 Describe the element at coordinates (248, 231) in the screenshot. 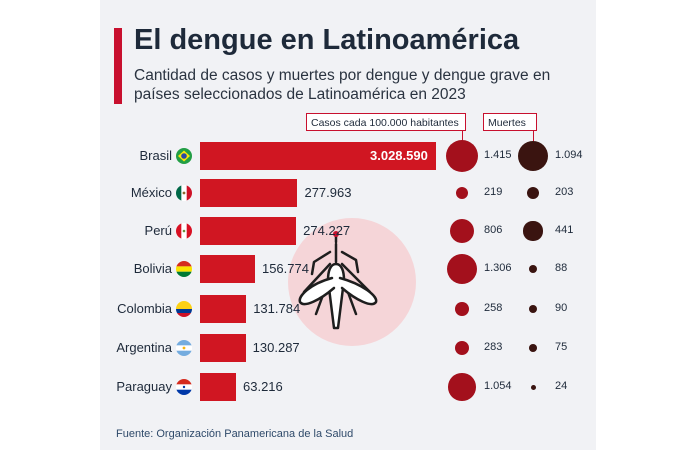

I see `bar-peru` at that location.